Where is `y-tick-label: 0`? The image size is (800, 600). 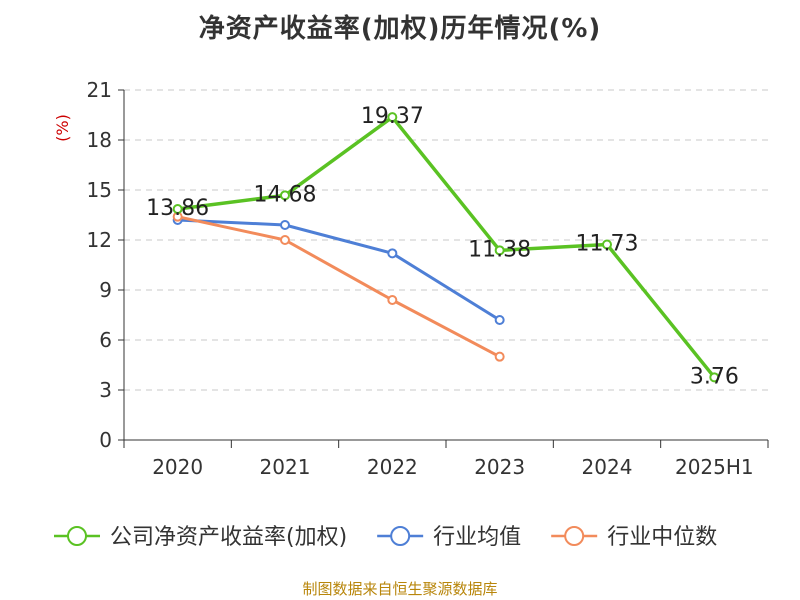
y-tick-label: 0 is located at coordinates (105, 440).